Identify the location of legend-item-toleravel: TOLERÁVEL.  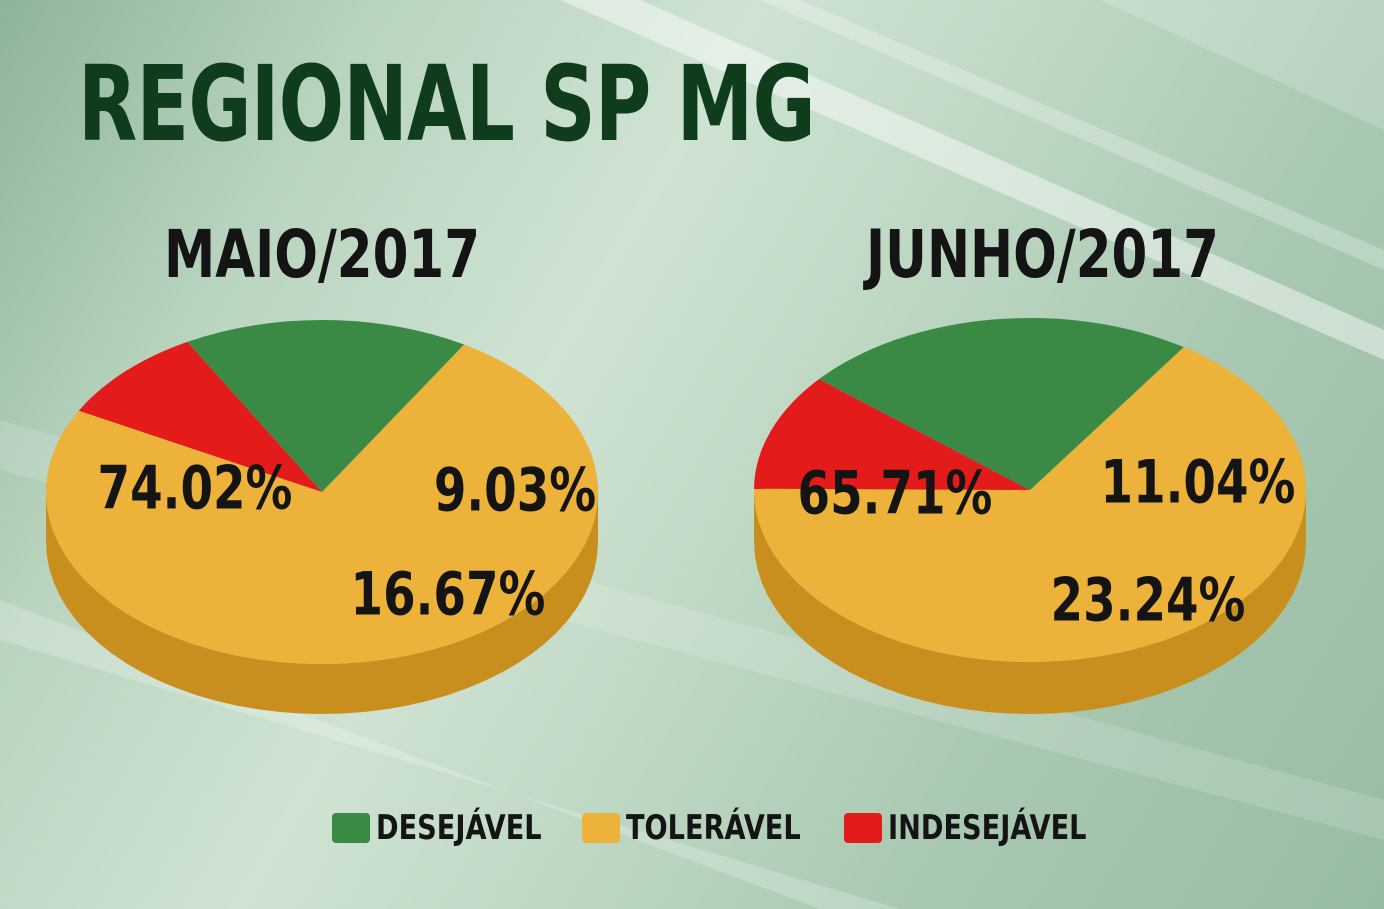
(713, 828).